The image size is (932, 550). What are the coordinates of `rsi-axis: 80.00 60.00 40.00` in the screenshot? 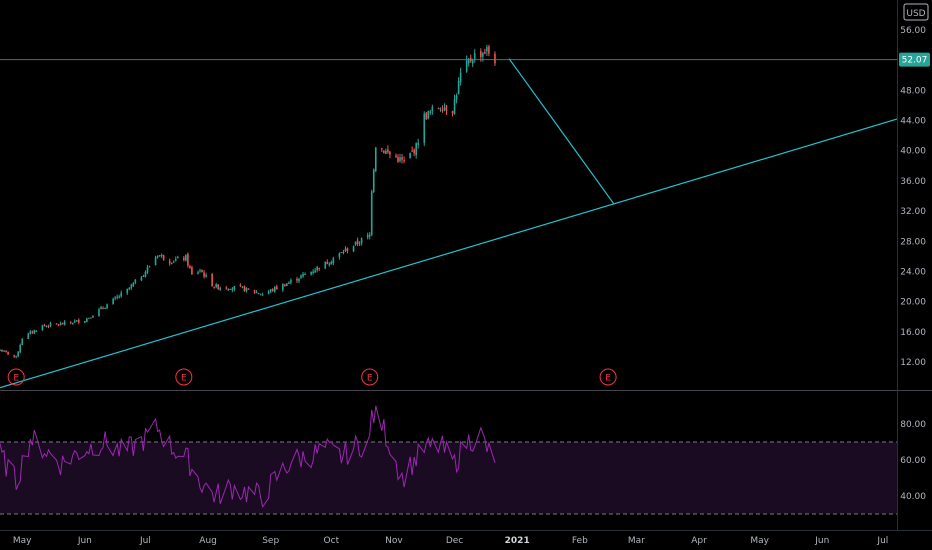 It's located at (913, 461).